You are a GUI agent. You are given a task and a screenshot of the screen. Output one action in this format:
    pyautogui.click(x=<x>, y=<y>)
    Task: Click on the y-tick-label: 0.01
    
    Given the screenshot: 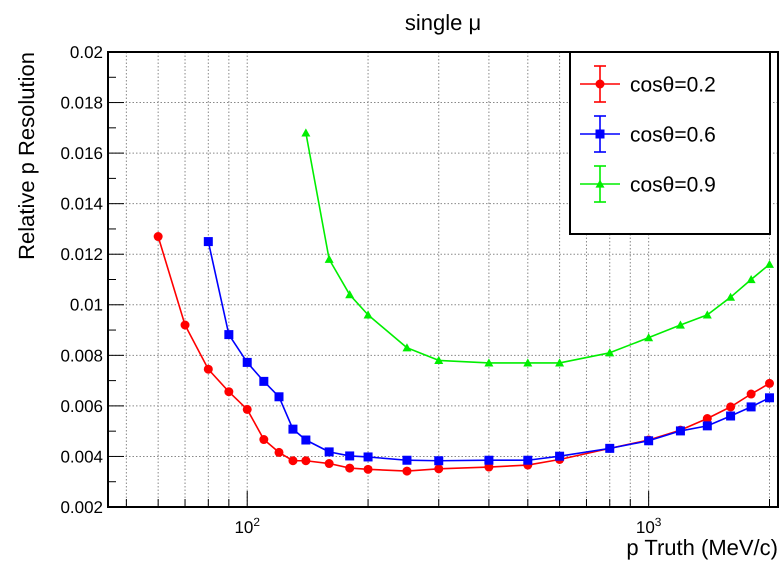 What is the action you would take?
    pyautogui.click(x=86, y=305)
    